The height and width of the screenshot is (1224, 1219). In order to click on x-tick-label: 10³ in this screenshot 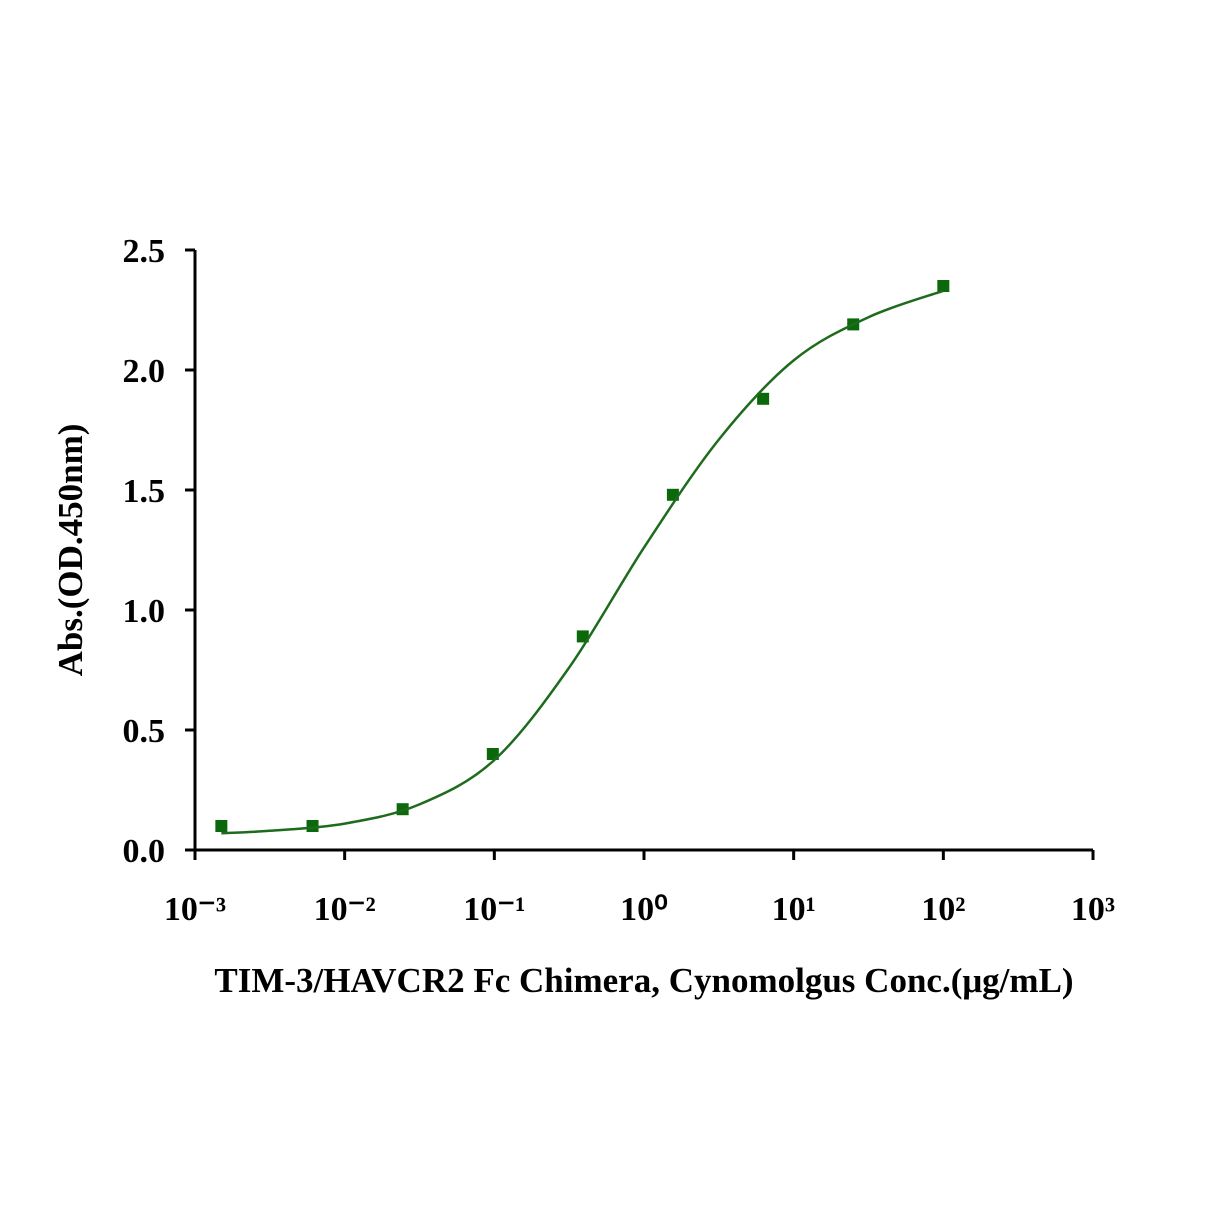, I will do `click(1093, 909)`.